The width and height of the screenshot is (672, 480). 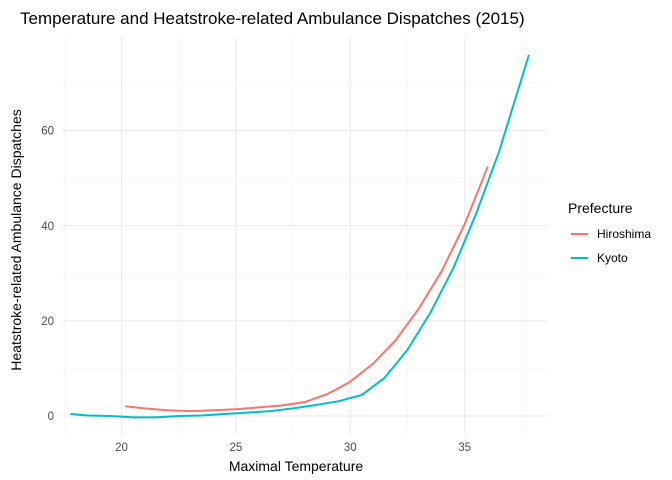 What do you see at coordinates (51, 417) in the screenshot?
I see `y-tick-label: 0` at bounding box center [51, 417].